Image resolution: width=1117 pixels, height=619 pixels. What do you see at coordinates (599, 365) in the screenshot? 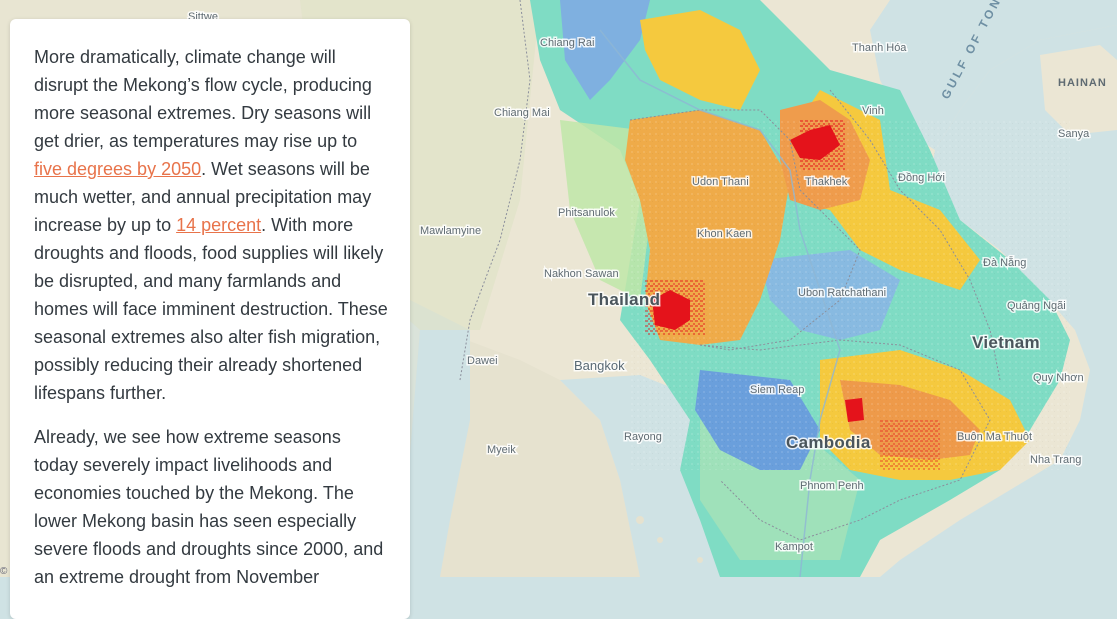
I see `capital-label: Bangkok` at bounding box center [599, 365].